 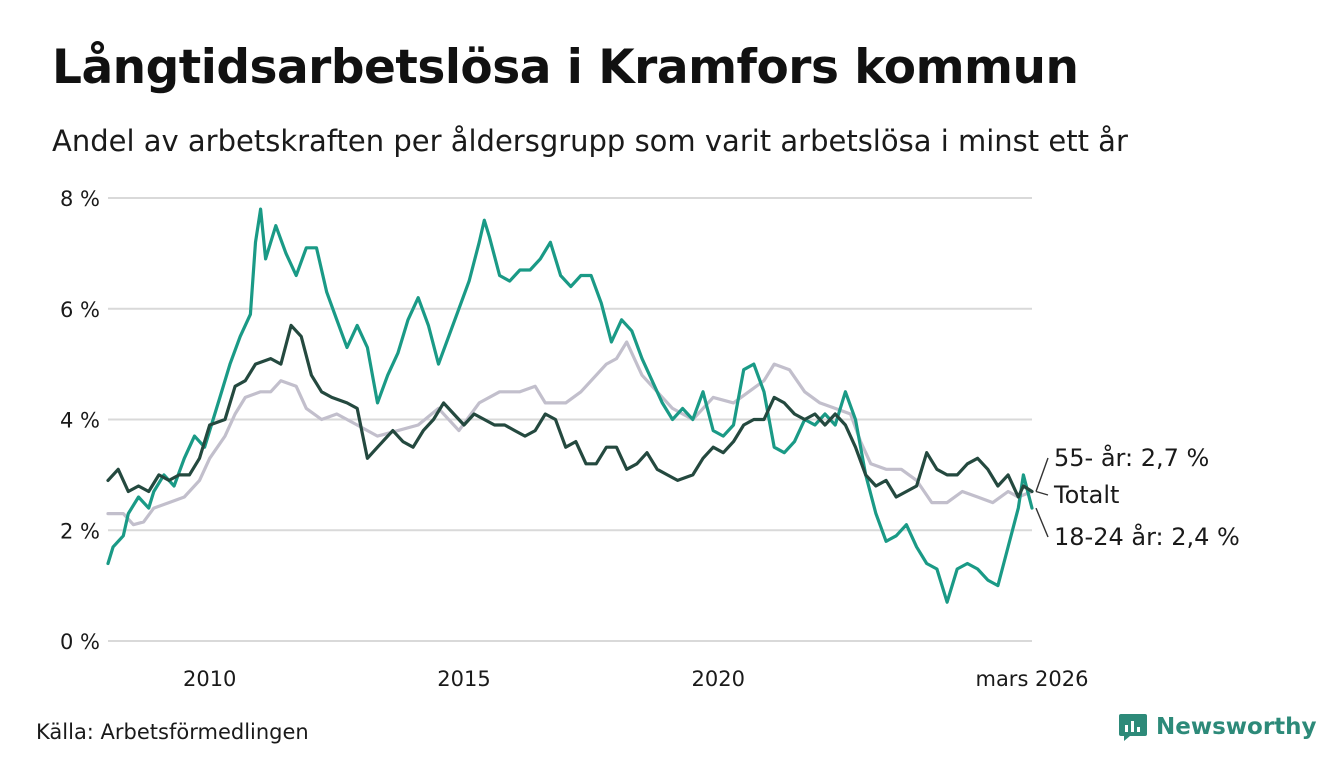 I want to click on end-label-total: Totalt, so click(x=1086, y=495).